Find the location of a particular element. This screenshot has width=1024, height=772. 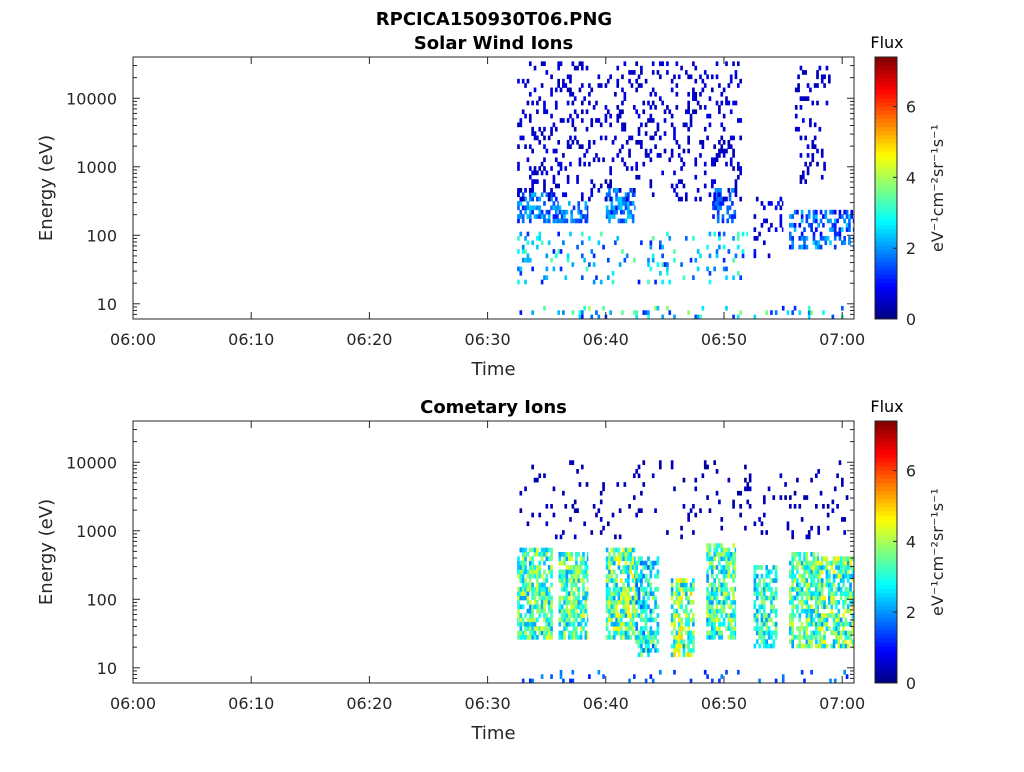

x-tick-label: 06:40 is located at coordinates (606, 703).